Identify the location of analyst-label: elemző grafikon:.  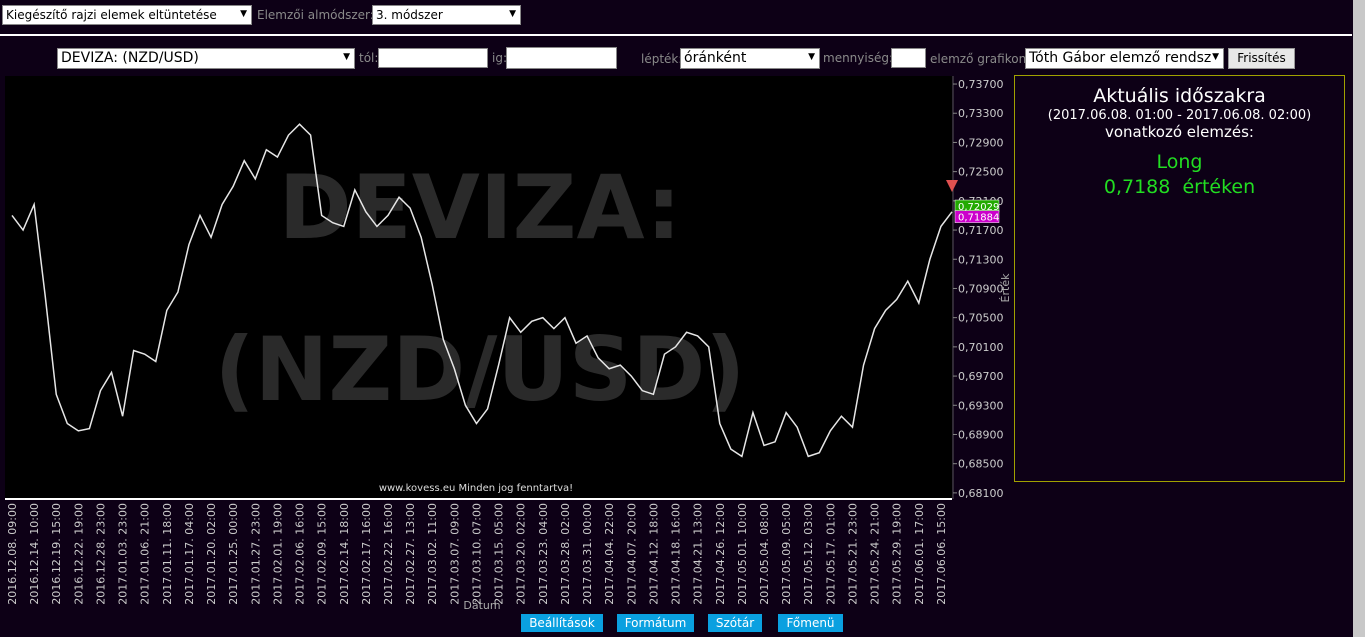
(980, 59).